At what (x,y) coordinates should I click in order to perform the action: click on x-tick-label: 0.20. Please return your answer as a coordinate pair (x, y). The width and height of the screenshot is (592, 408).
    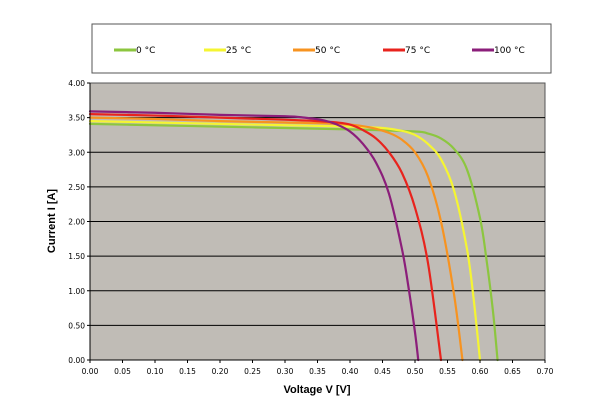
    Looking at the image, I should click on (220, 371).